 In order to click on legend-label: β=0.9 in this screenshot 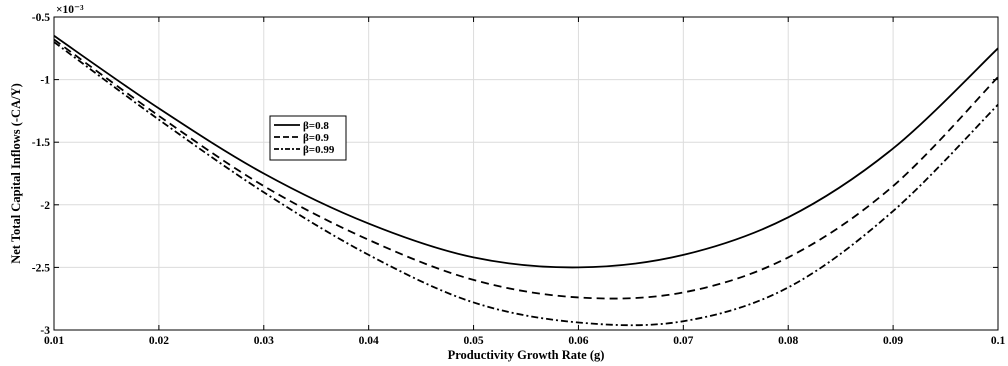, I will do `click(316, 138)`.